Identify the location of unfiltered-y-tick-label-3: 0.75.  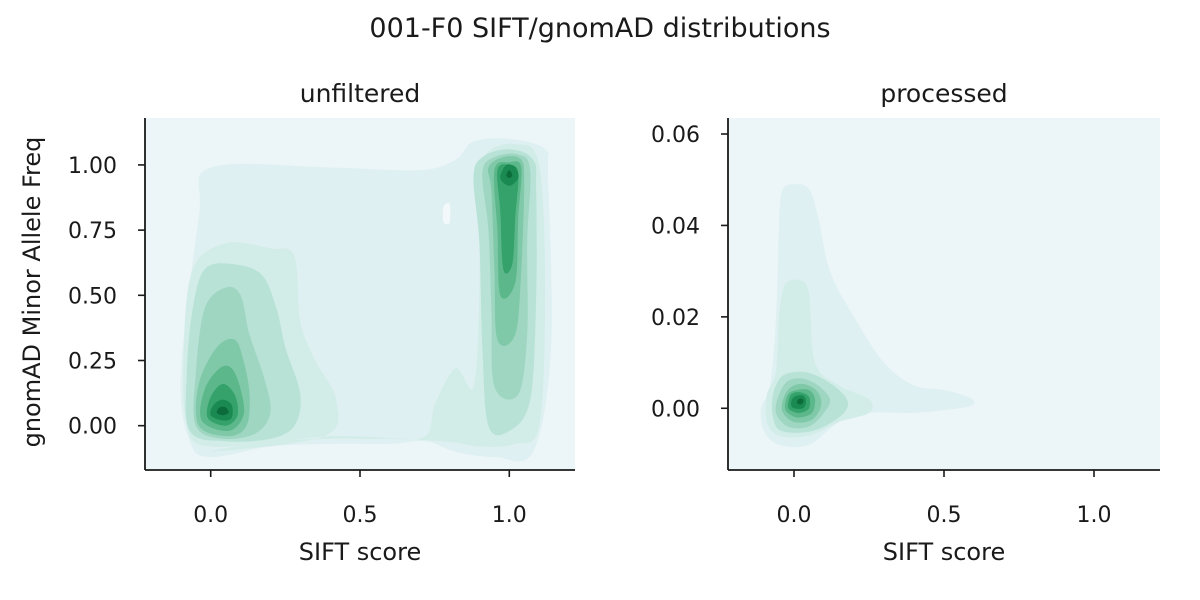
(92, 231).